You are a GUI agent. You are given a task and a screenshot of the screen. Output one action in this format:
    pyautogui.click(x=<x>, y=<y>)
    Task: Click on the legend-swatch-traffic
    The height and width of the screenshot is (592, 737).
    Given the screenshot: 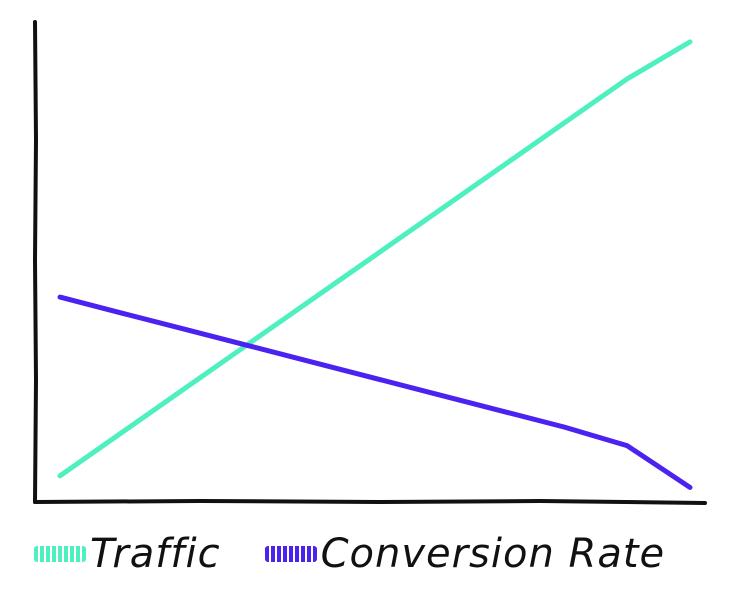 What is the action you would take?
    pyautogui.click(x=60, y=554)
    